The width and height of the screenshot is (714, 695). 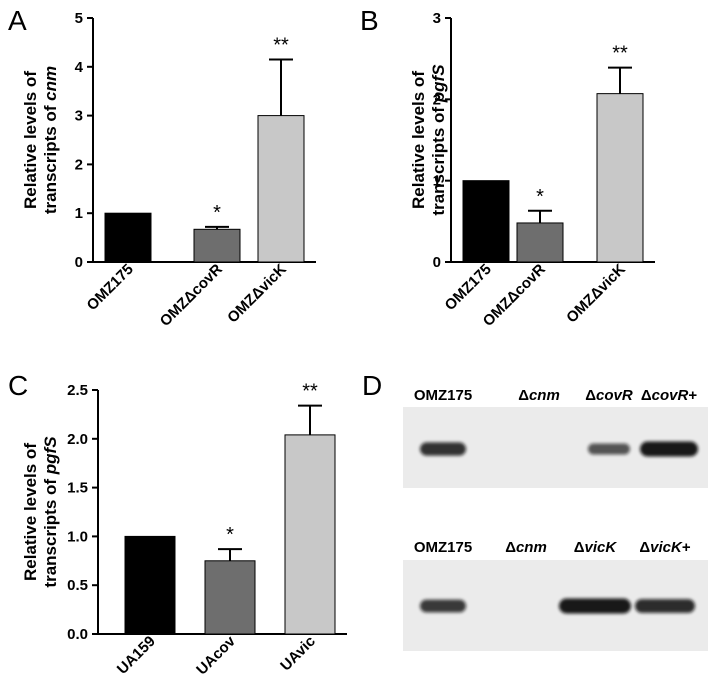 I want to click on panel-letter-d: D, so click(x=372, y=385).